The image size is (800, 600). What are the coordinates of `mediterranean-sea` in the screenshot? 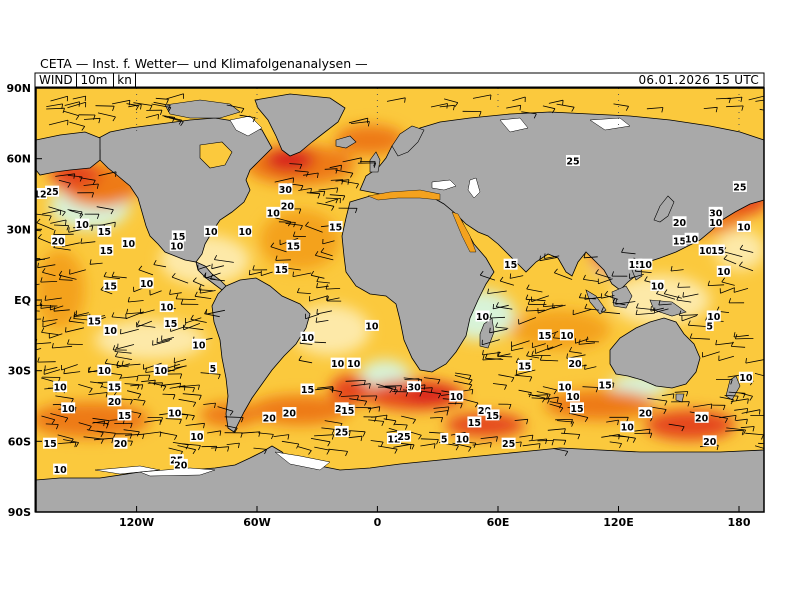 It's located at (404, 195).